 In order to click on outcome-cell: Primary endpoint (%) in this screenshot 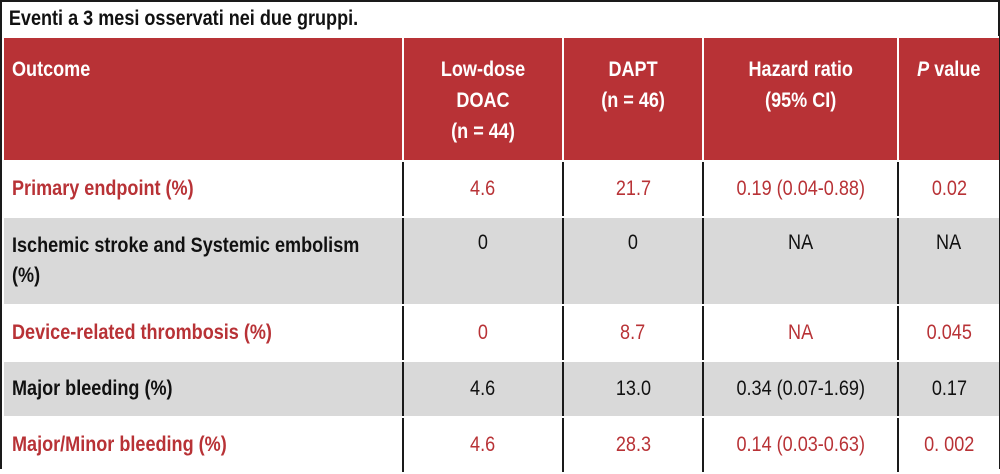, I will do `click(203, 189)`.